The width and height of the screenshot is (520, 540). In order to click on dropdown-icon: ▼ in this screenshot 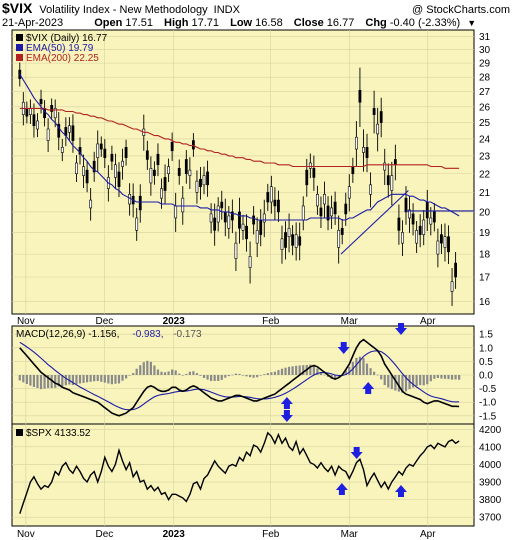, I will do `click(472, 23)`.